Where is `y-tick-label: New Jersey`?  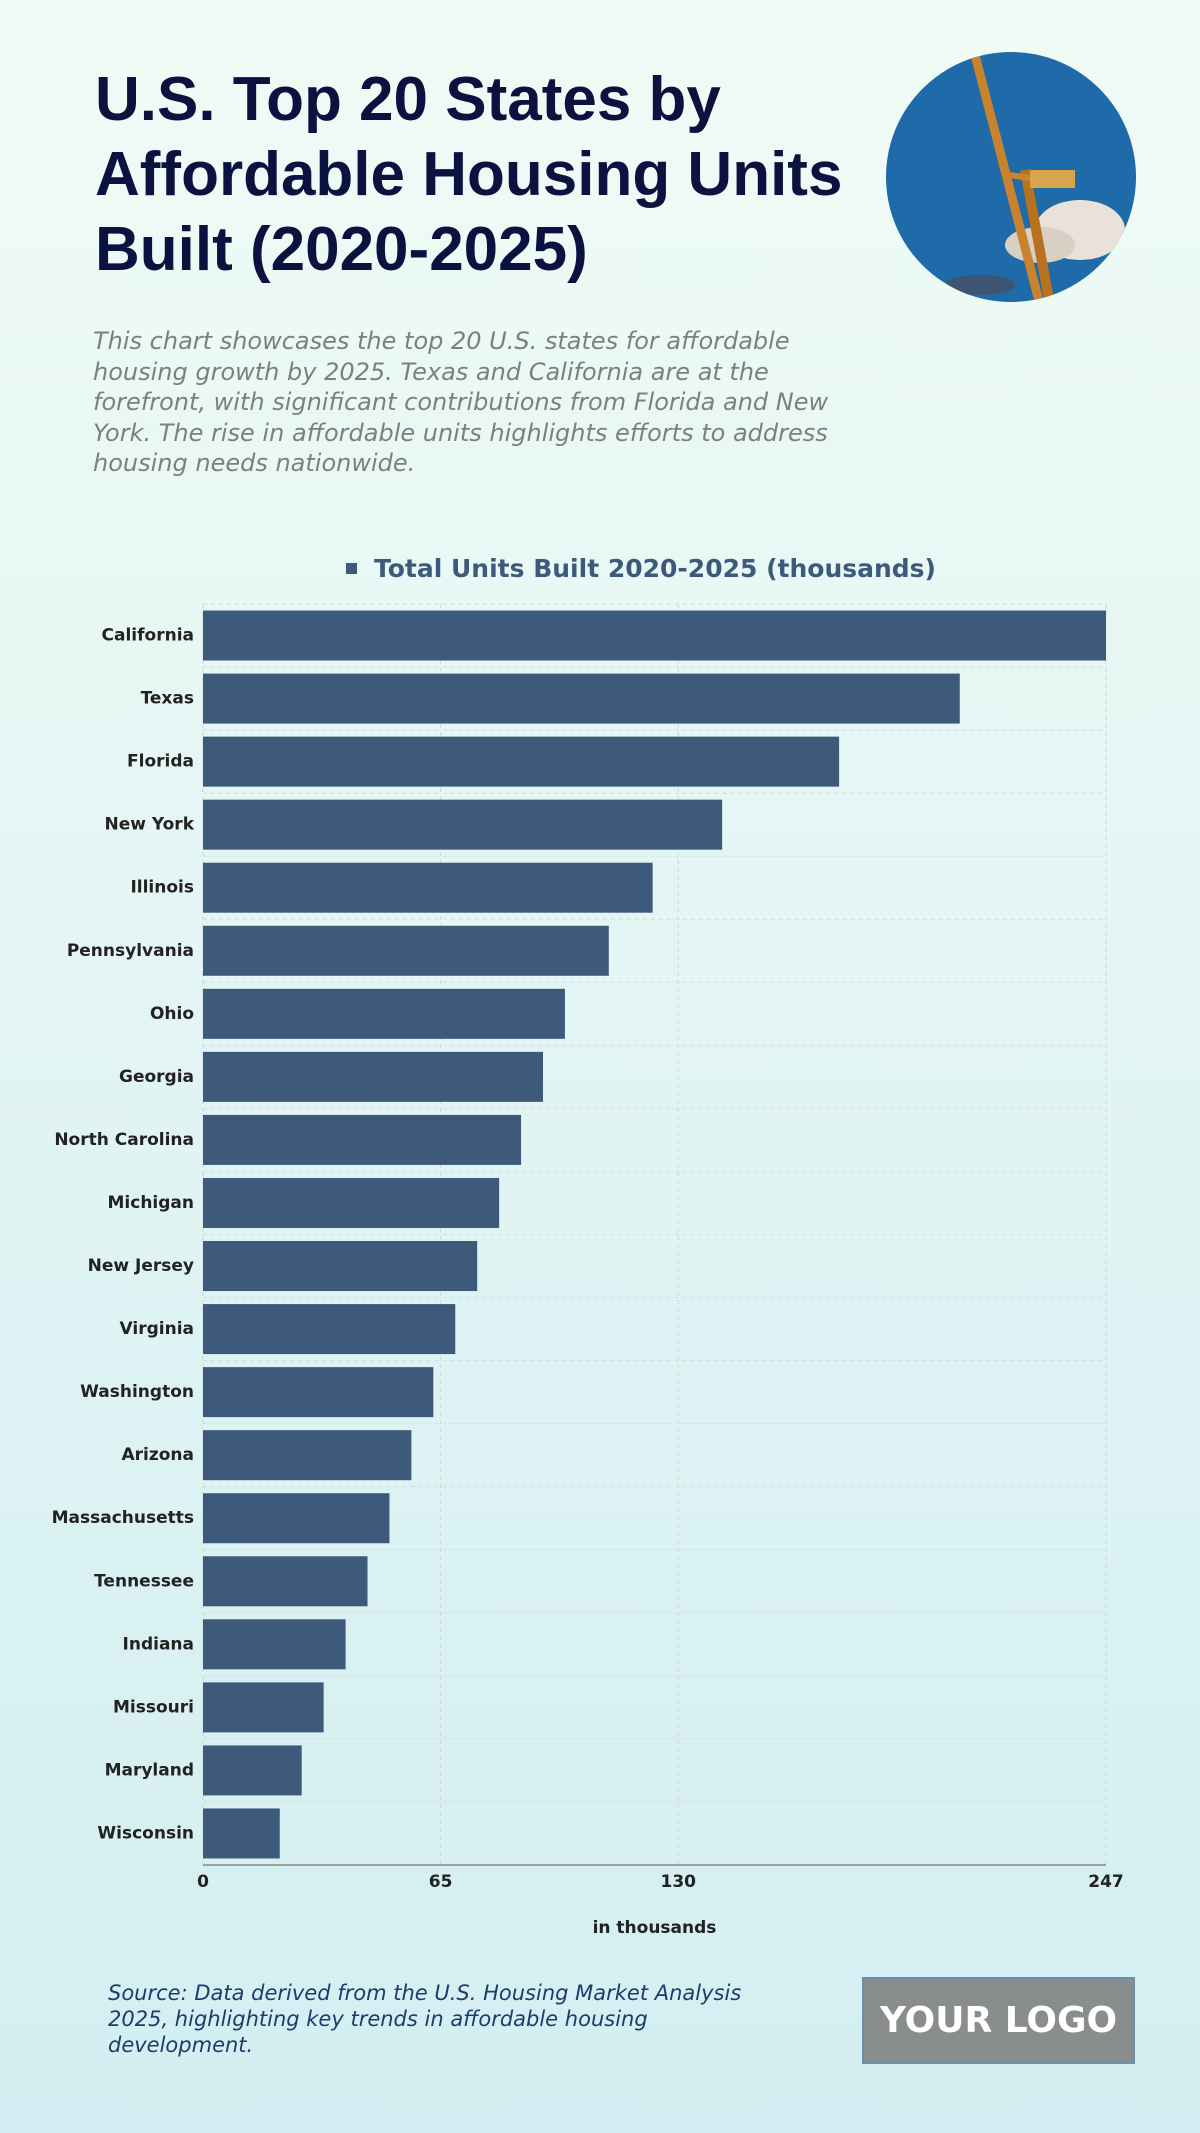
y-tick-label: New Jersey is located at coordinates (141, 1266).